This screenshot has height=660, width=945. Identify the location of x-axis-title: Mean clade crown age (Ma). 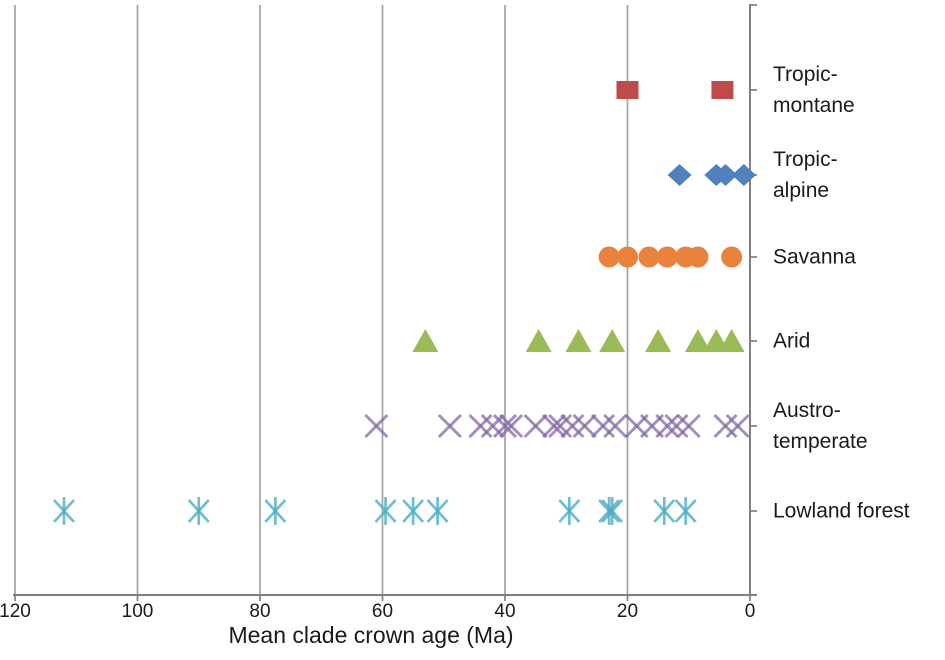
(371, 635).